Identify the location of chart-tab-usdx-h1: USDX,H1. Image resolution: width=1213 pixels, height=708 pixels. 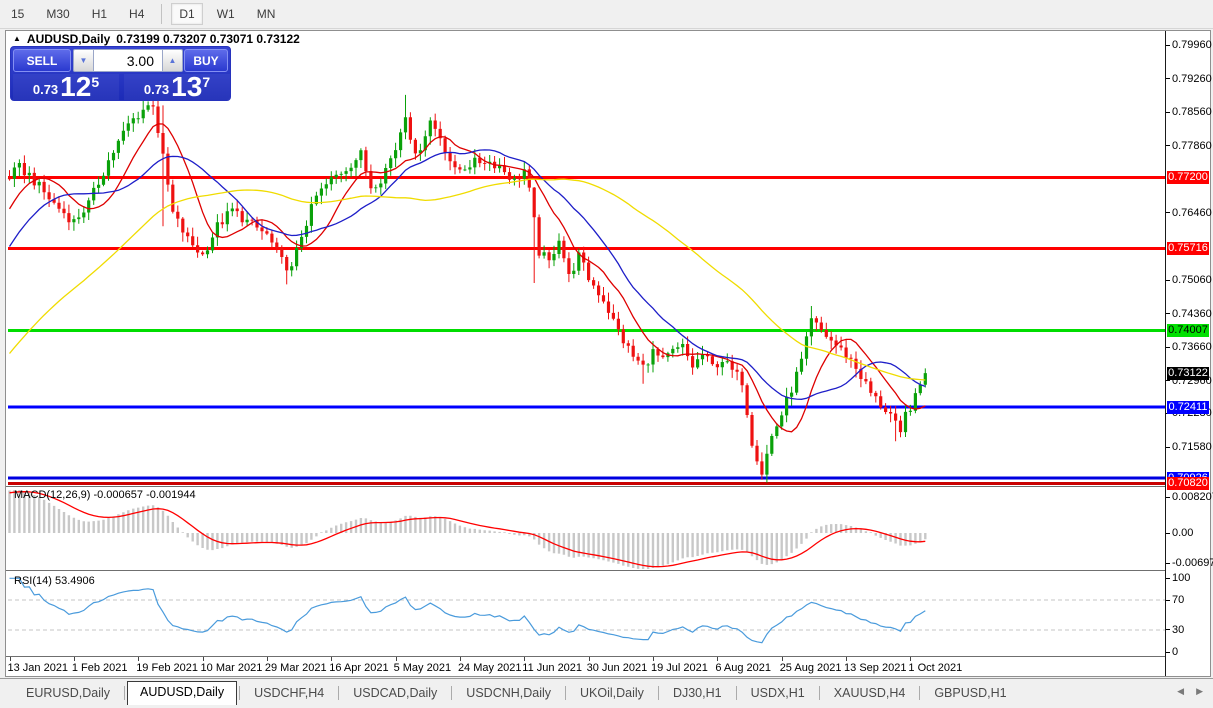
(777, 693).